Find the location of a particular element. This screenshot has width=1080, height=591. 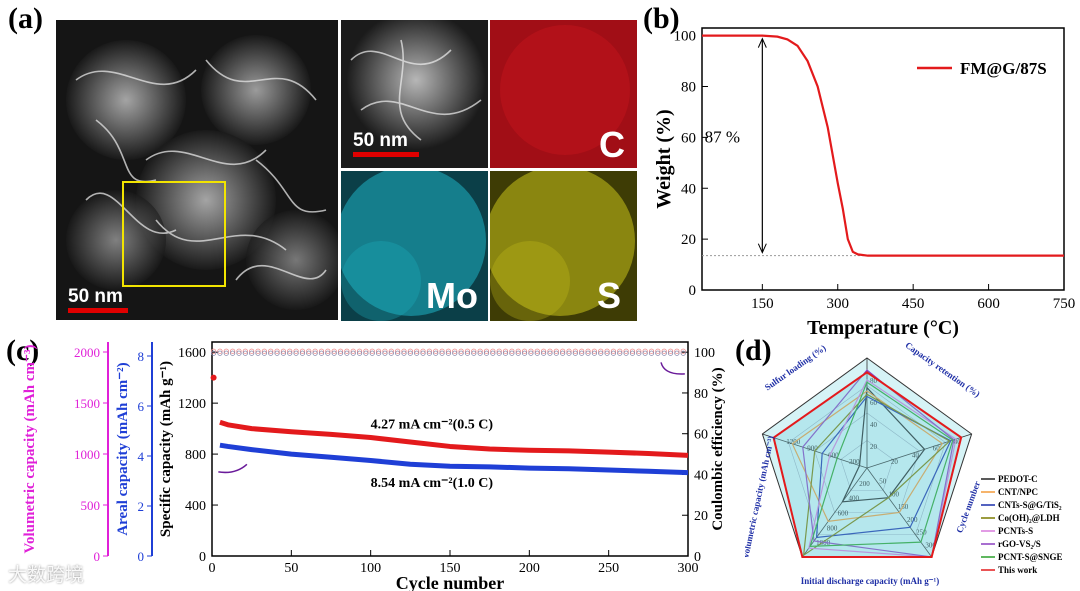

areal-tick-label: 2 is located at coordinates (141, 506).